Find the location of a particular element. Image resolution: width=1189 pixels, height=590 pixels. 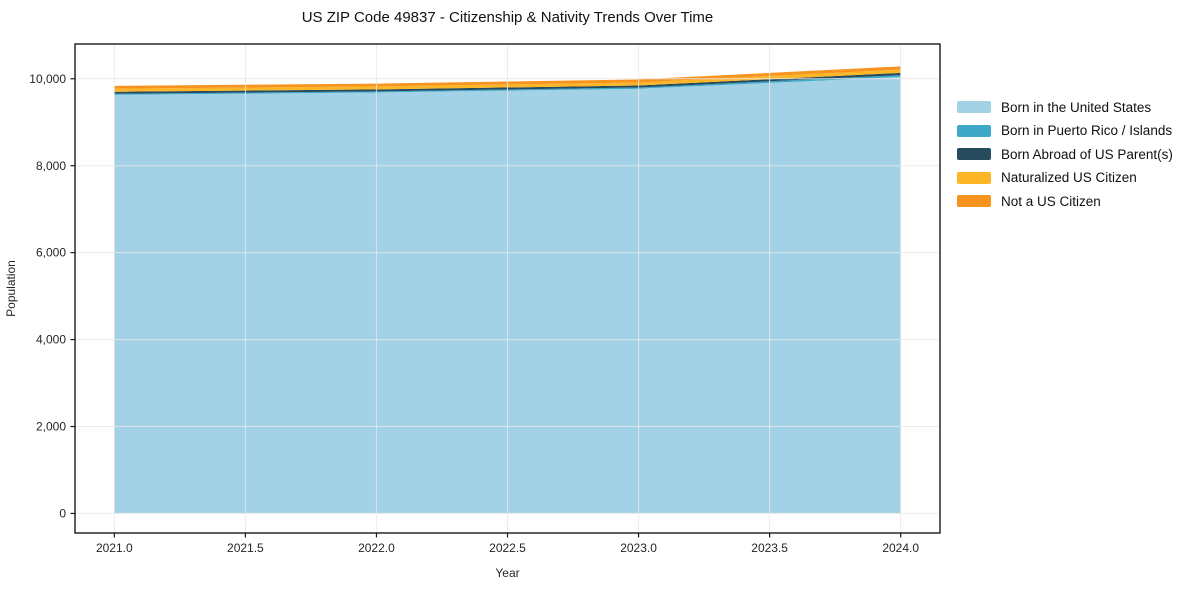

legend-item-4: Not a US Citizen is located at coordinates (1065, 201).